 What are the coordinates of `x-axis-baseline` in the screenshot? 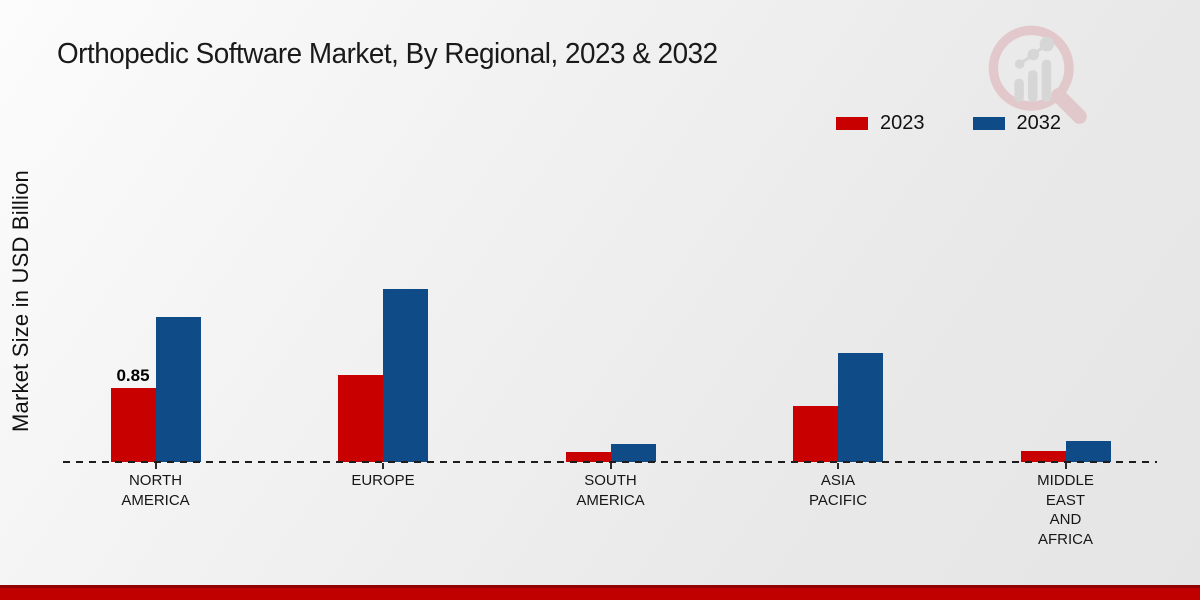 It's located at (610, 462).